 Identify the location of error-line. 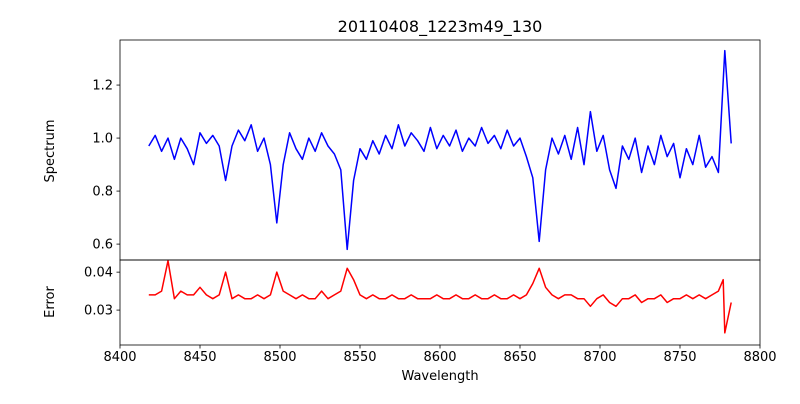
(440, 297).